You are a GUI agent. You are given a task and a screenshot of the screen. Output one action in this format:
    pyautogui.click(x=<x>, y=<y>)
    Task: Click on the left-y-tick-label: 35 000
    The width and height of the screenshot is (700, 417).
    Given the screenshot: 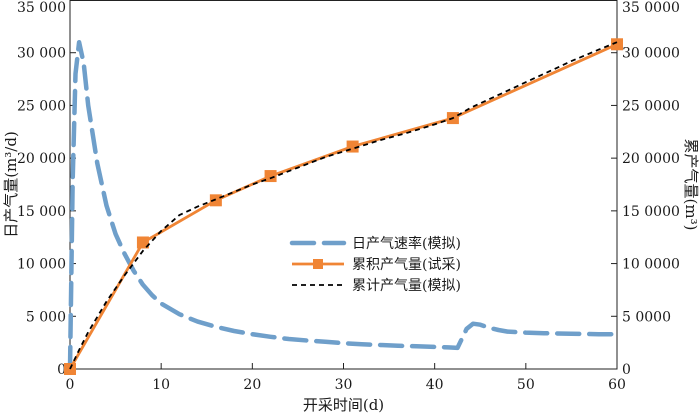 What is the action you would take?
    pyautogui.click(x=41, y=8)
    